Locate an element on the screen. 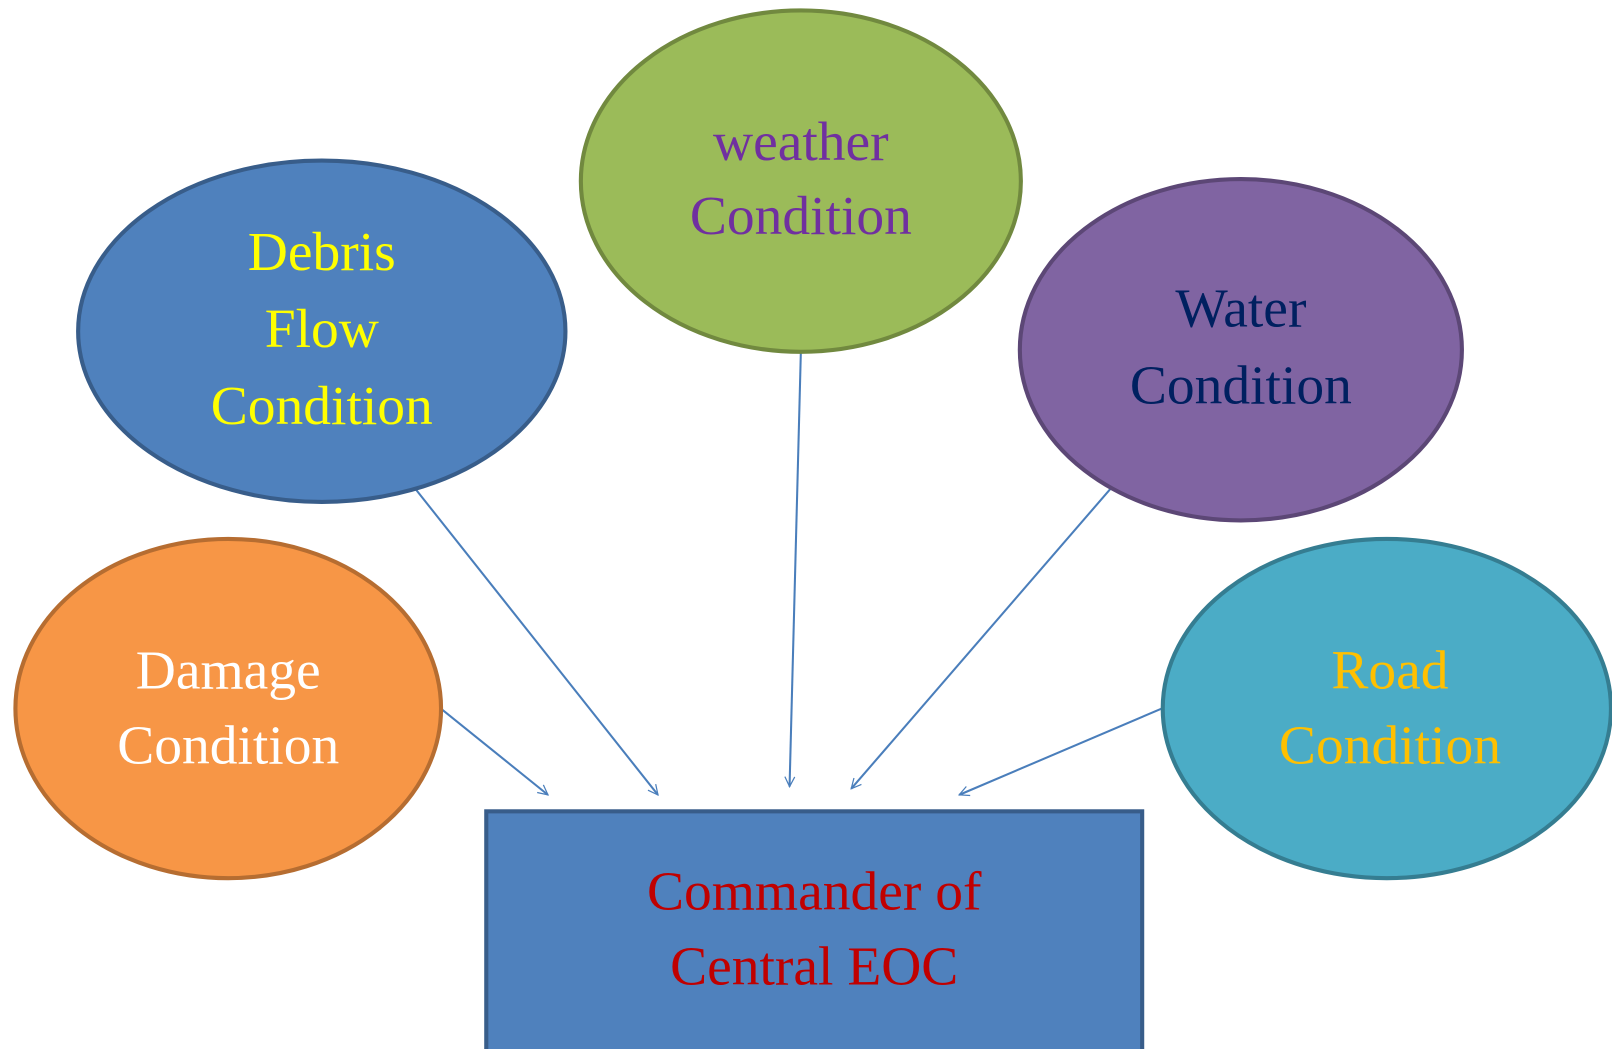 The width and height of the screenshot is (1612, 1049). target-box is located at coordinates (814, 929).